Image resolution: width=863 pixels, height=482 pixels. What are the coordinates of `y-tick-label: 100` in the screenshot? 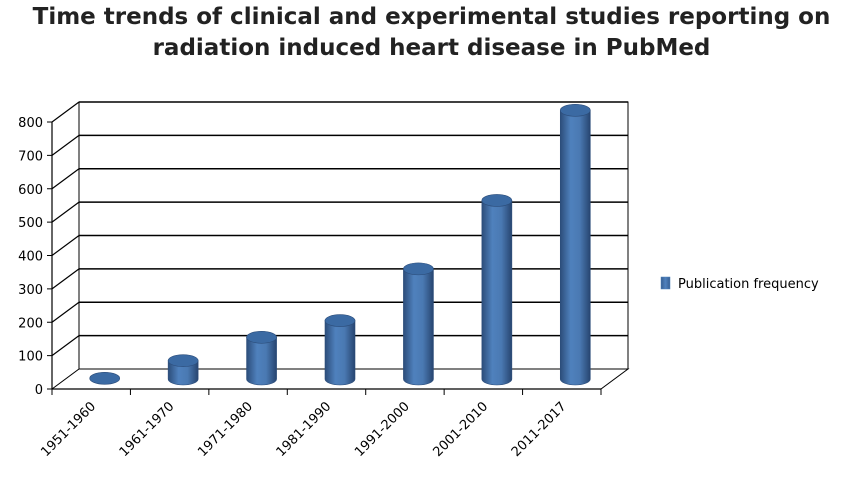 It's located at (30, 357).